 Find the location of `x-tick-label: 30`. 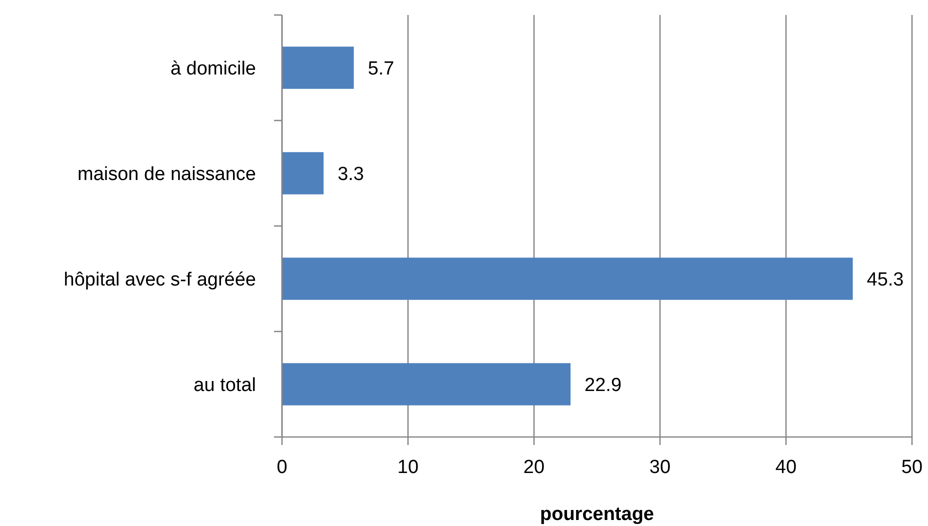

x-tick-label: 30 is located at coordinates (660, 467).